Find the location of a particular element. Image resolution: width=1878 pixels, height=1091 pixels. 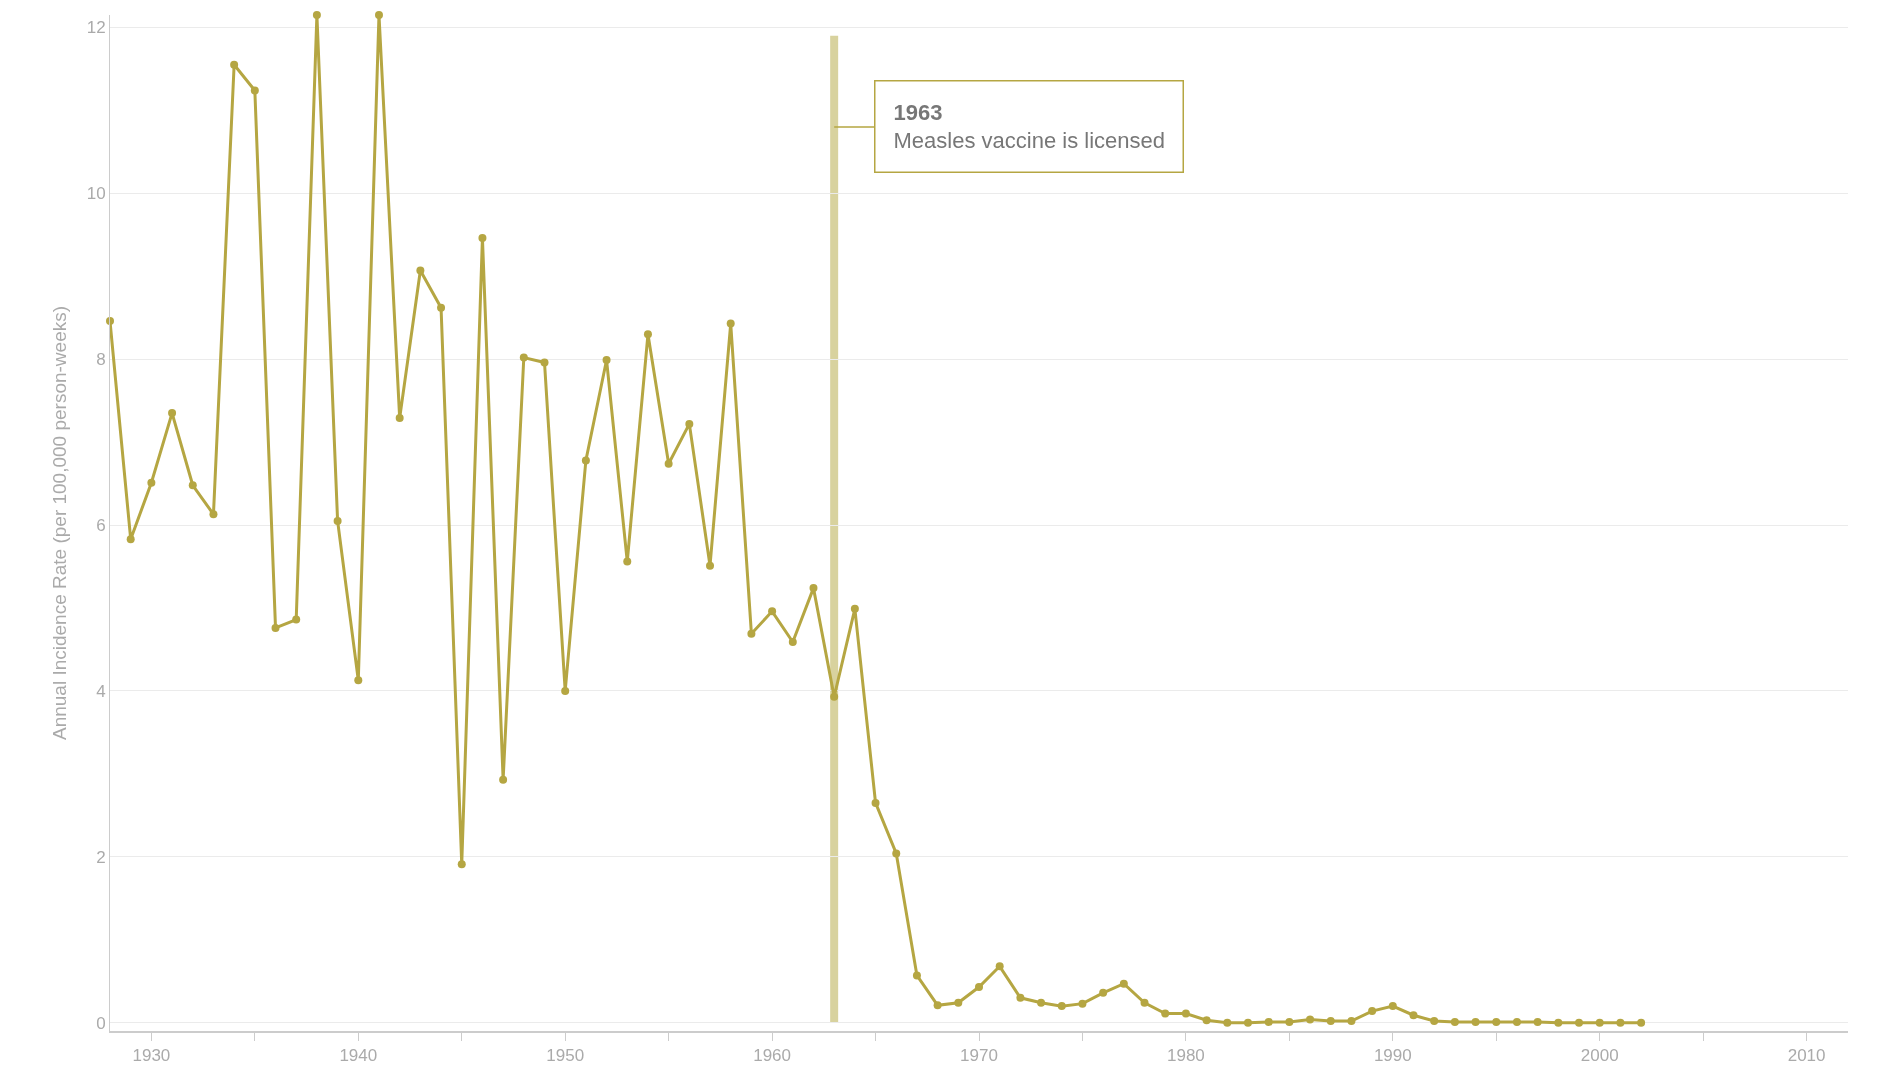

y-tick-label: 8 is located at coordinates (101, 360).